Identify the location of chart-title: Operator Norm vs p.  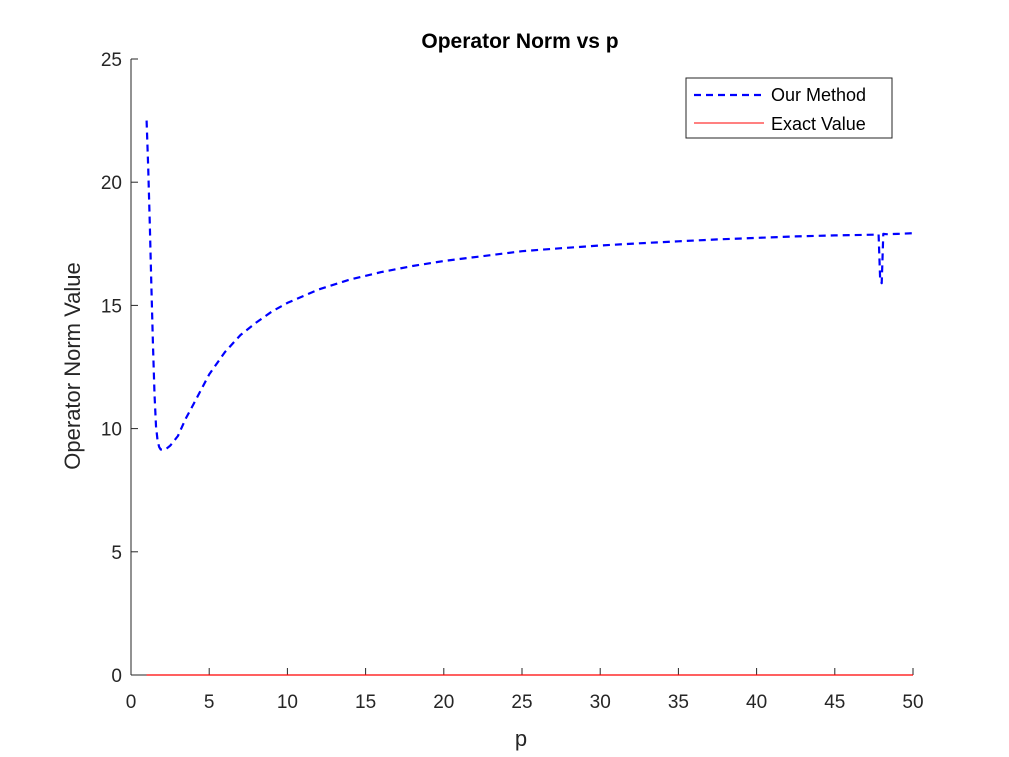
(519, 41).